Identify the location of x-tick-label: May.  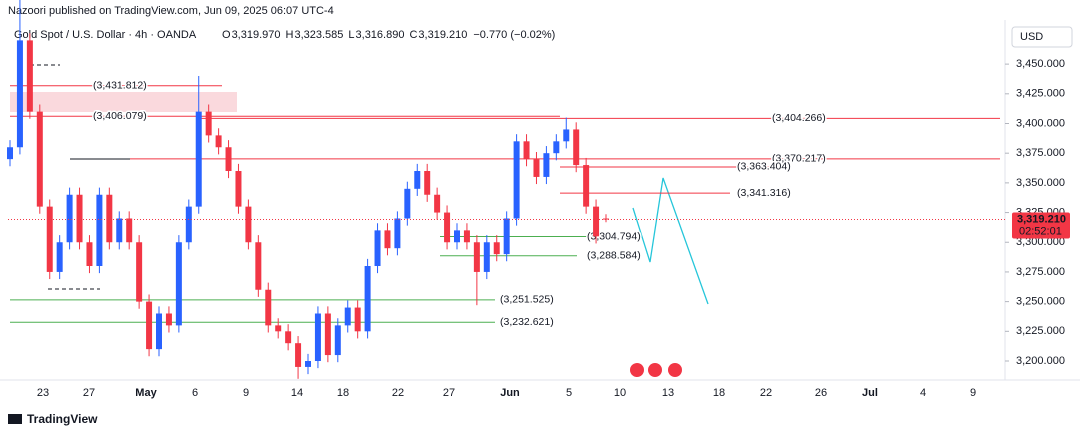
(146, 393).